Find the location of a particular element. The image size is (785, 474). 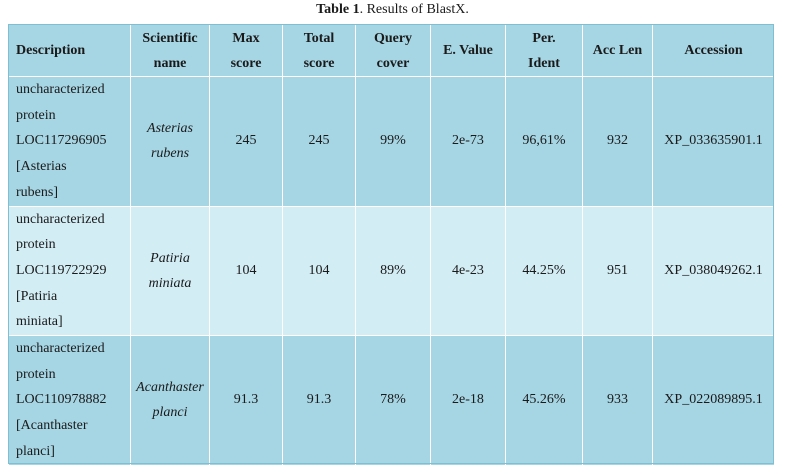

cell-accession: XP_038049262.1 is located at coordinates (713, 271).